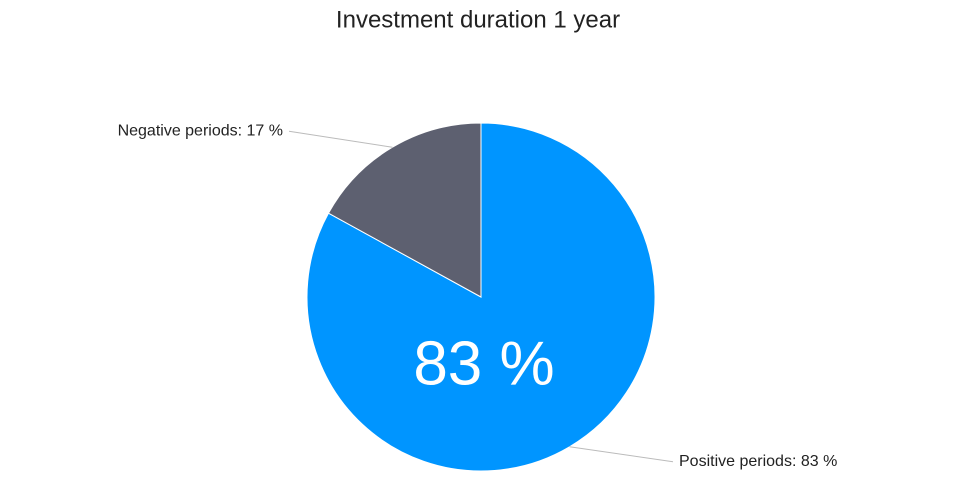 The width and height of the screenshot is (960, 486). I want to click on pie-slice, so click(404, 210).